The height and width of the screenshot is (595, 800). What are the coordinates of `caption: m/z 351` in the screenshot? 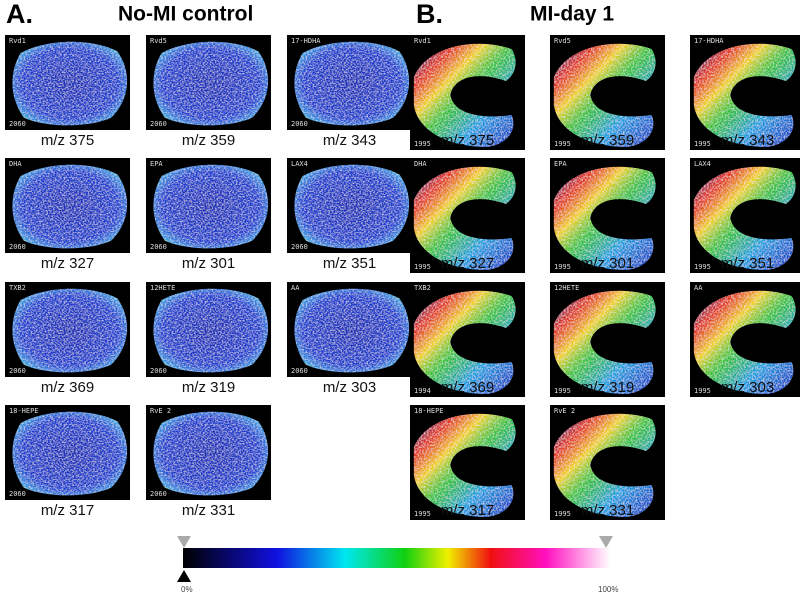 It's located at (747, 263).